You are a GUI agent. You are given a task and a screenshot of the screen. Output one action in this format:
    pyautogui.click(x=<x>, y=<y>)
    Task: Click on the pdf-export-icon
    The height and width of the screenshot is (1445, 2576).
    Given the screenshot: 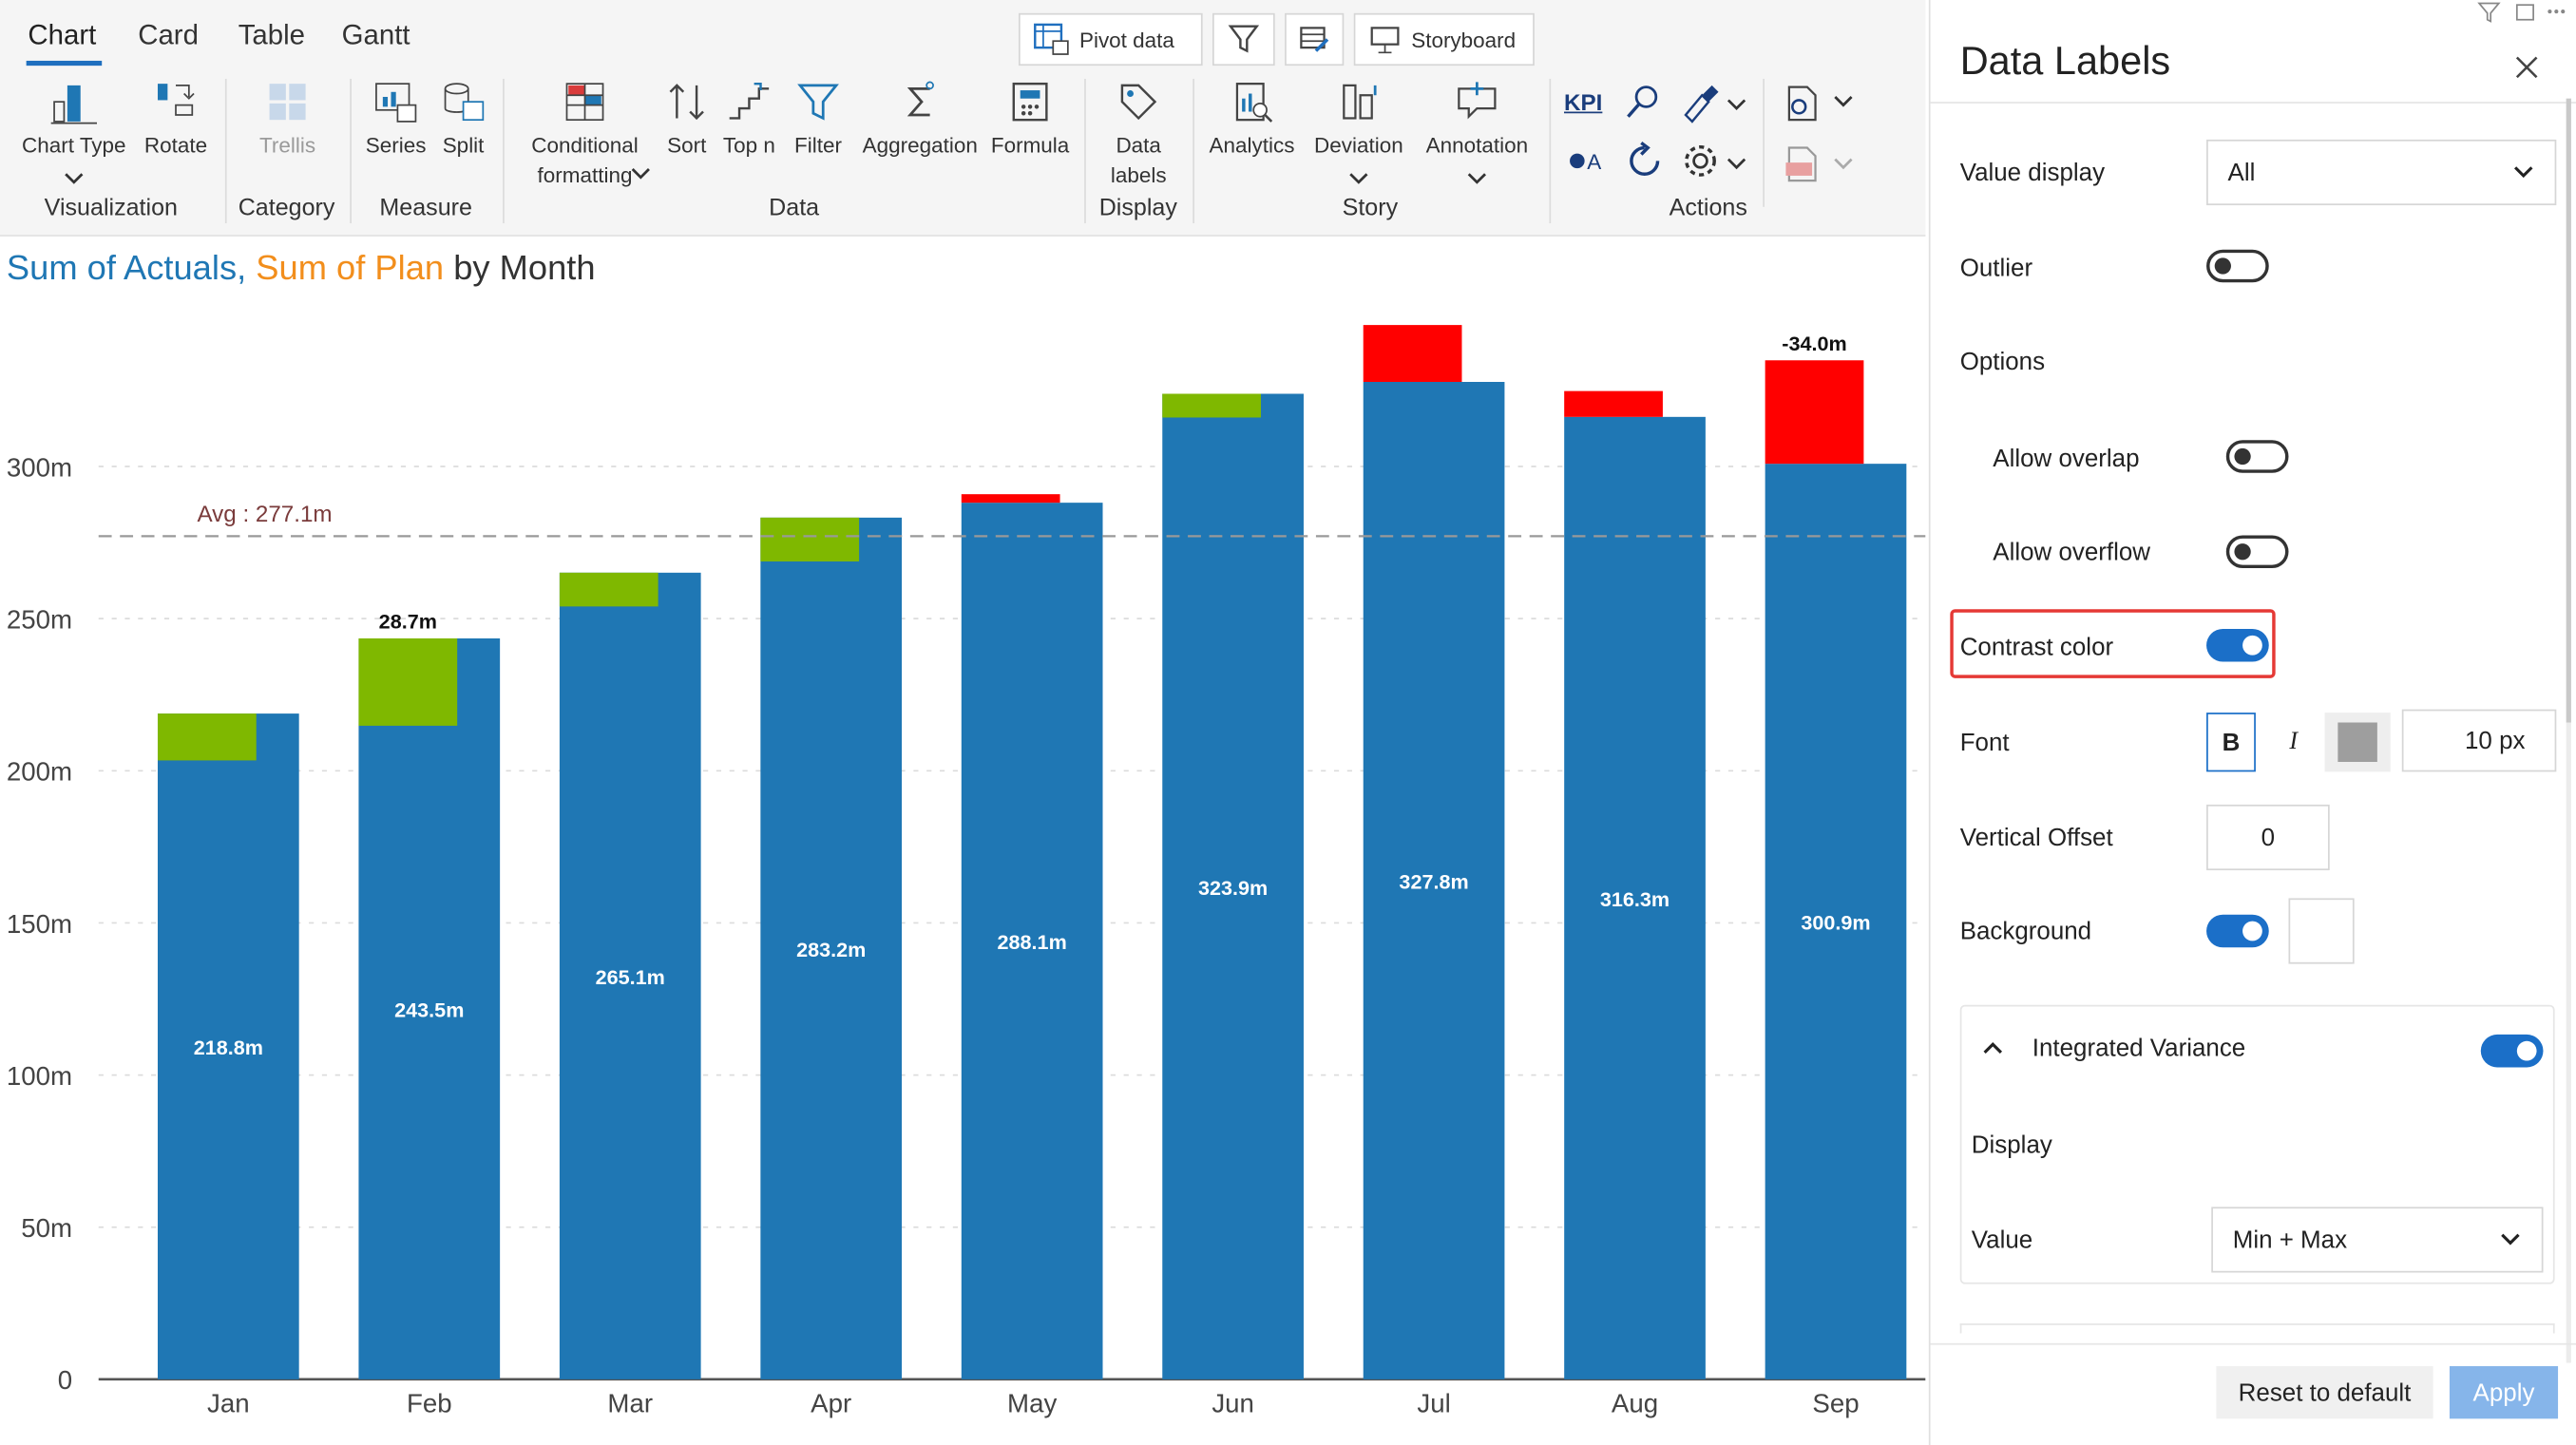 What is the action you would take?
    pyautogui.click(x=1802, y=164)
    